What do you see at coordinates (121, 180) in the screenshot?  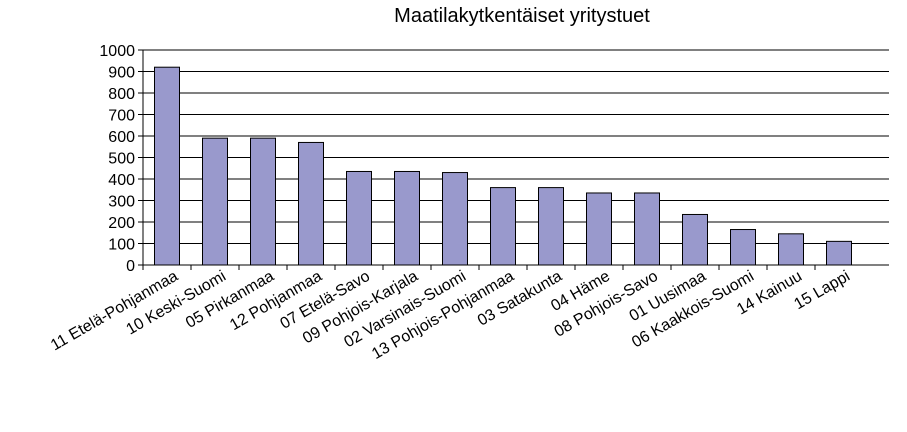 I see `y-tick-label: 400` at bounding box center [121, 180].